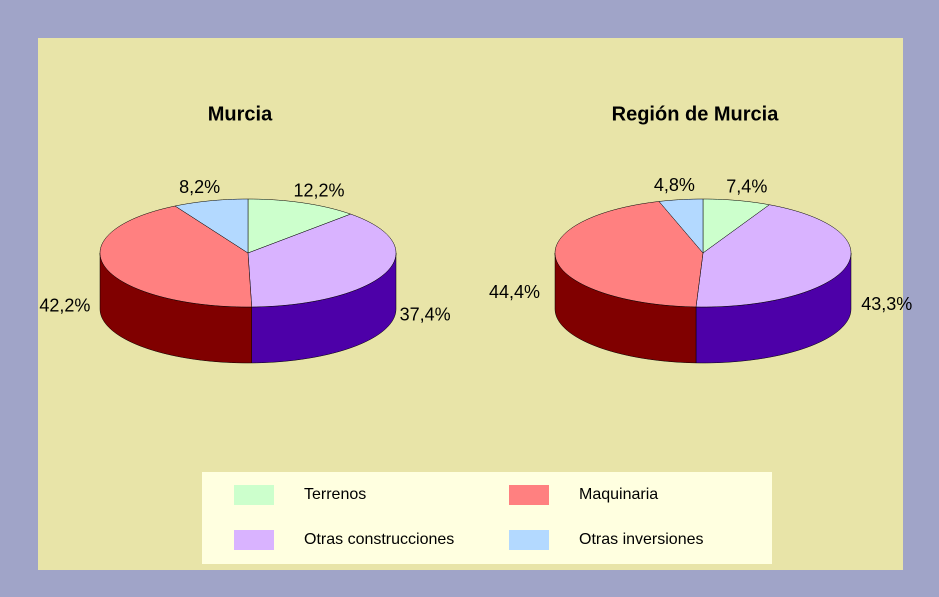  What do you see at coordinates (618, 494) in the screenshot?
I see `legend-label: Maquinaria` at bounding box center [618, 494].